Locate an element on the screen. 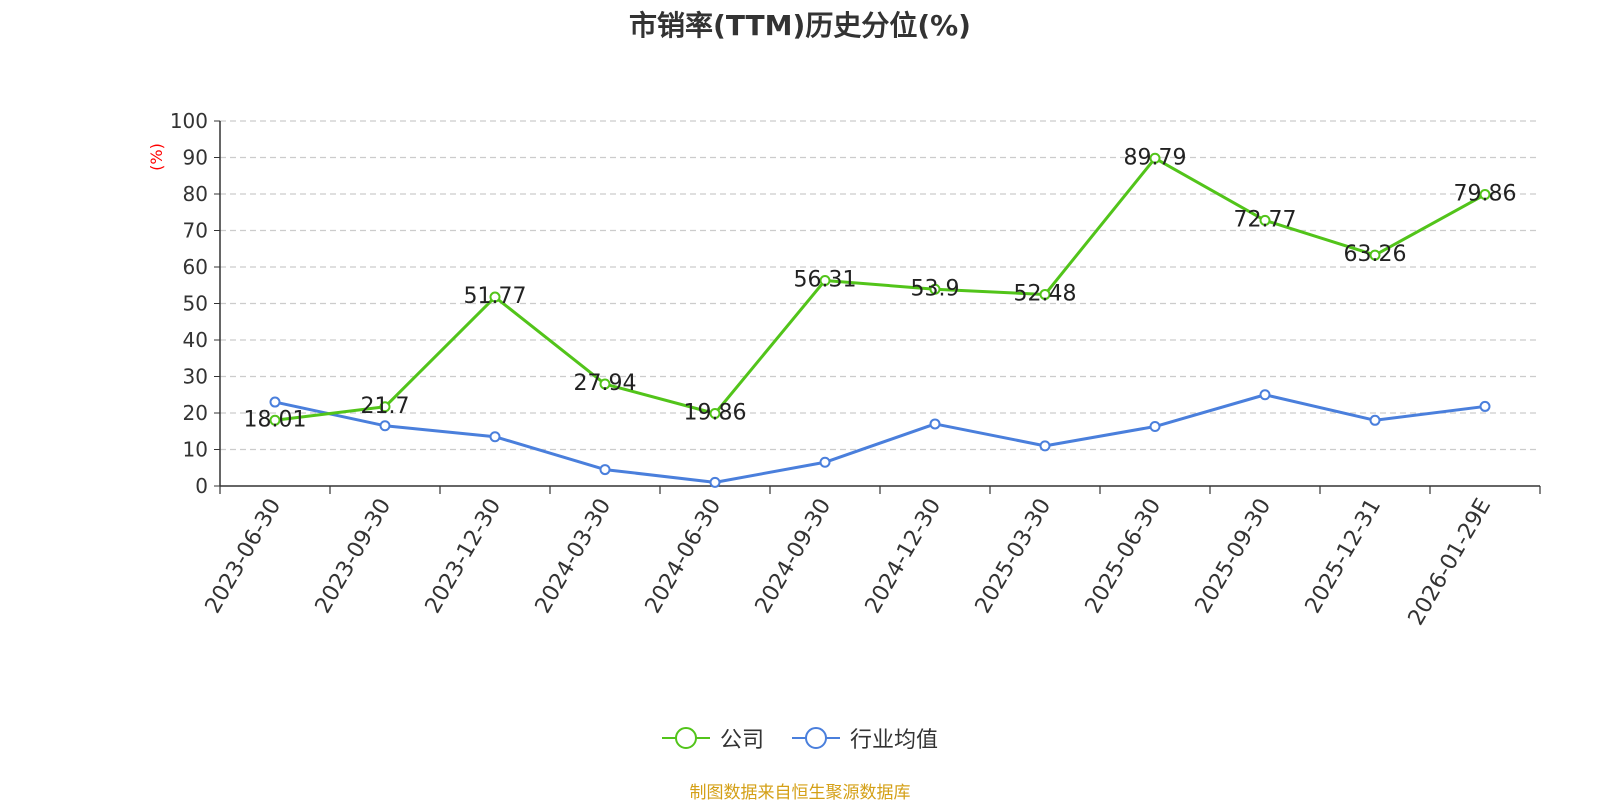 The width and height of the screenshot is (1600, 803). x-tick-label: 2024-12-30 is located at coordinates (904, 556).